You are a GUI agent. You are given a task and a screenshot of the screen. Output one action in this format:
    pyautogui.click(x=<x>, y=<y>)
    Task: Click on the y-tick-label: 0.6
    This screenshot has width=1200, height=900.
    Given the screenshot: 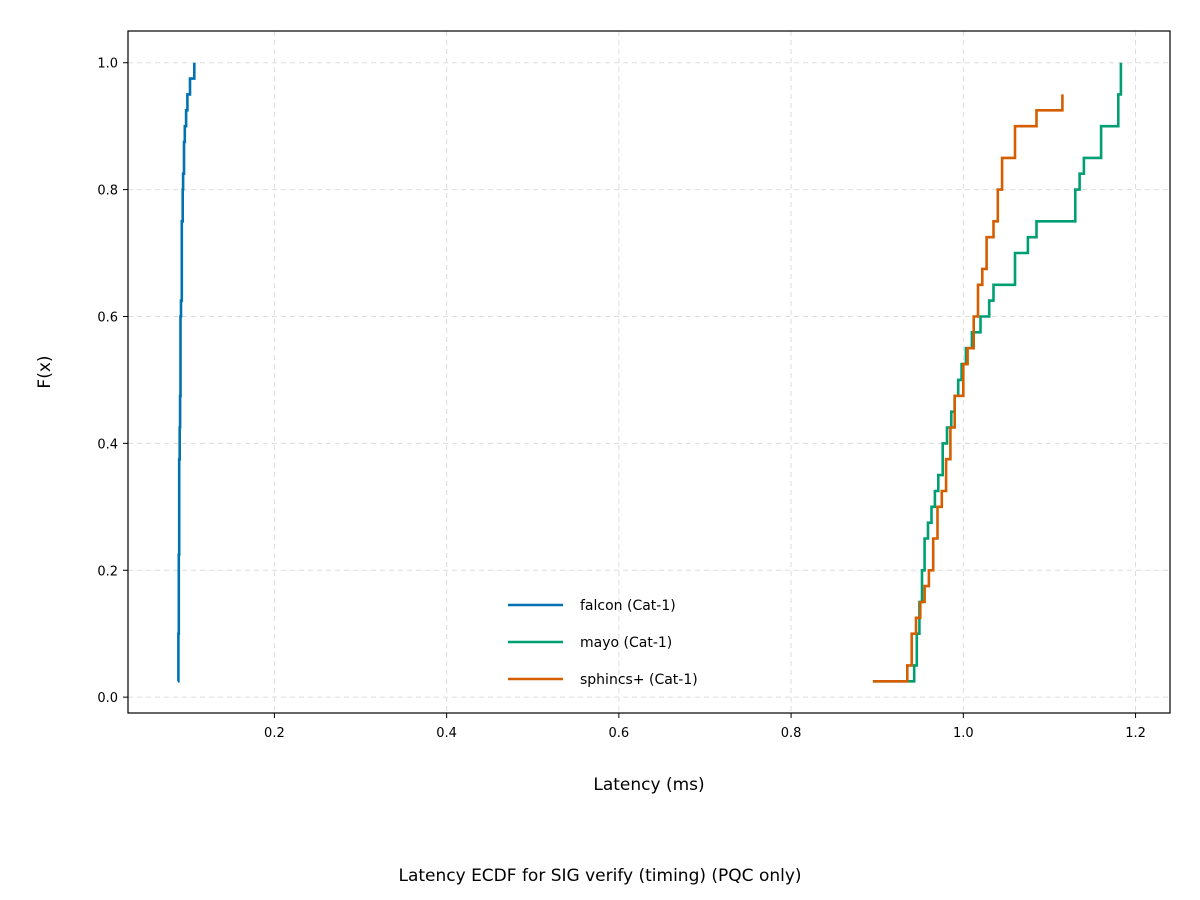 What is the action you would take?
    pyautogui.click(x=107, y=317)
    